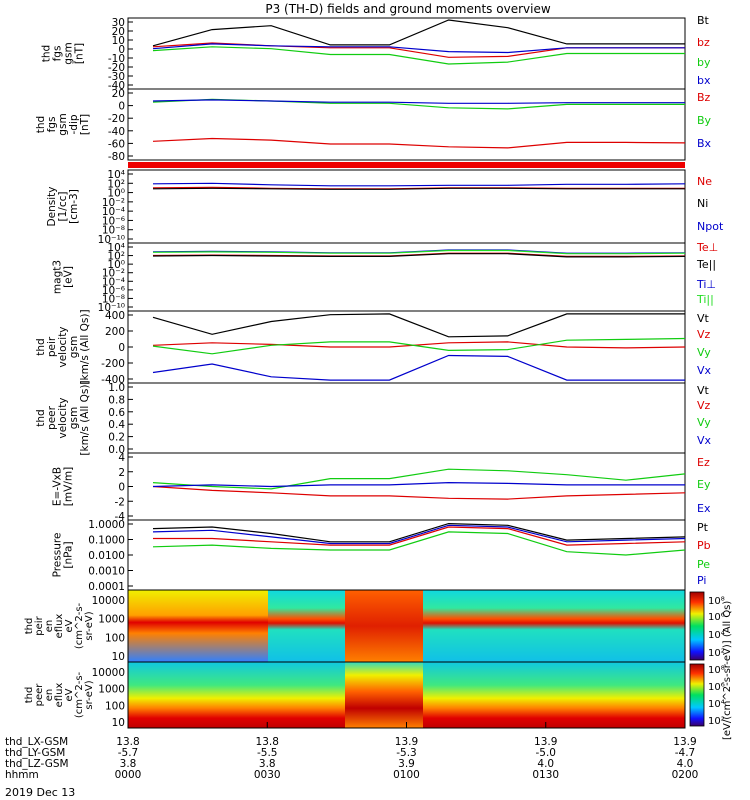 Image resolution: width=750 pixels, height=800 pixels. Describe the element at coordinates (418, 484) in the screenshot. I see `series-line-ex` at that location.